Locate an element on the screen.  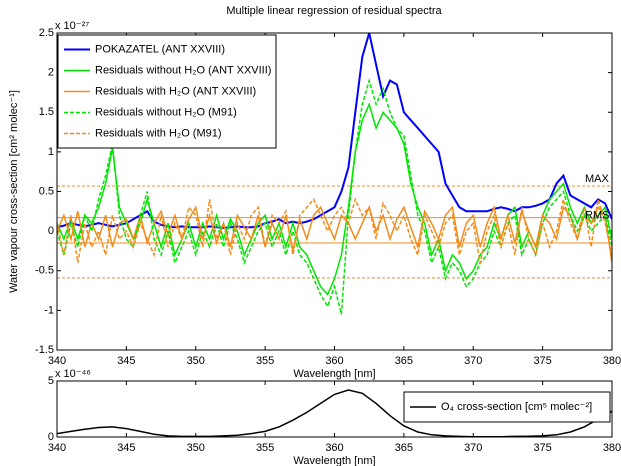
y-tick-label: 1.5 is located at coordinates (46, 112).